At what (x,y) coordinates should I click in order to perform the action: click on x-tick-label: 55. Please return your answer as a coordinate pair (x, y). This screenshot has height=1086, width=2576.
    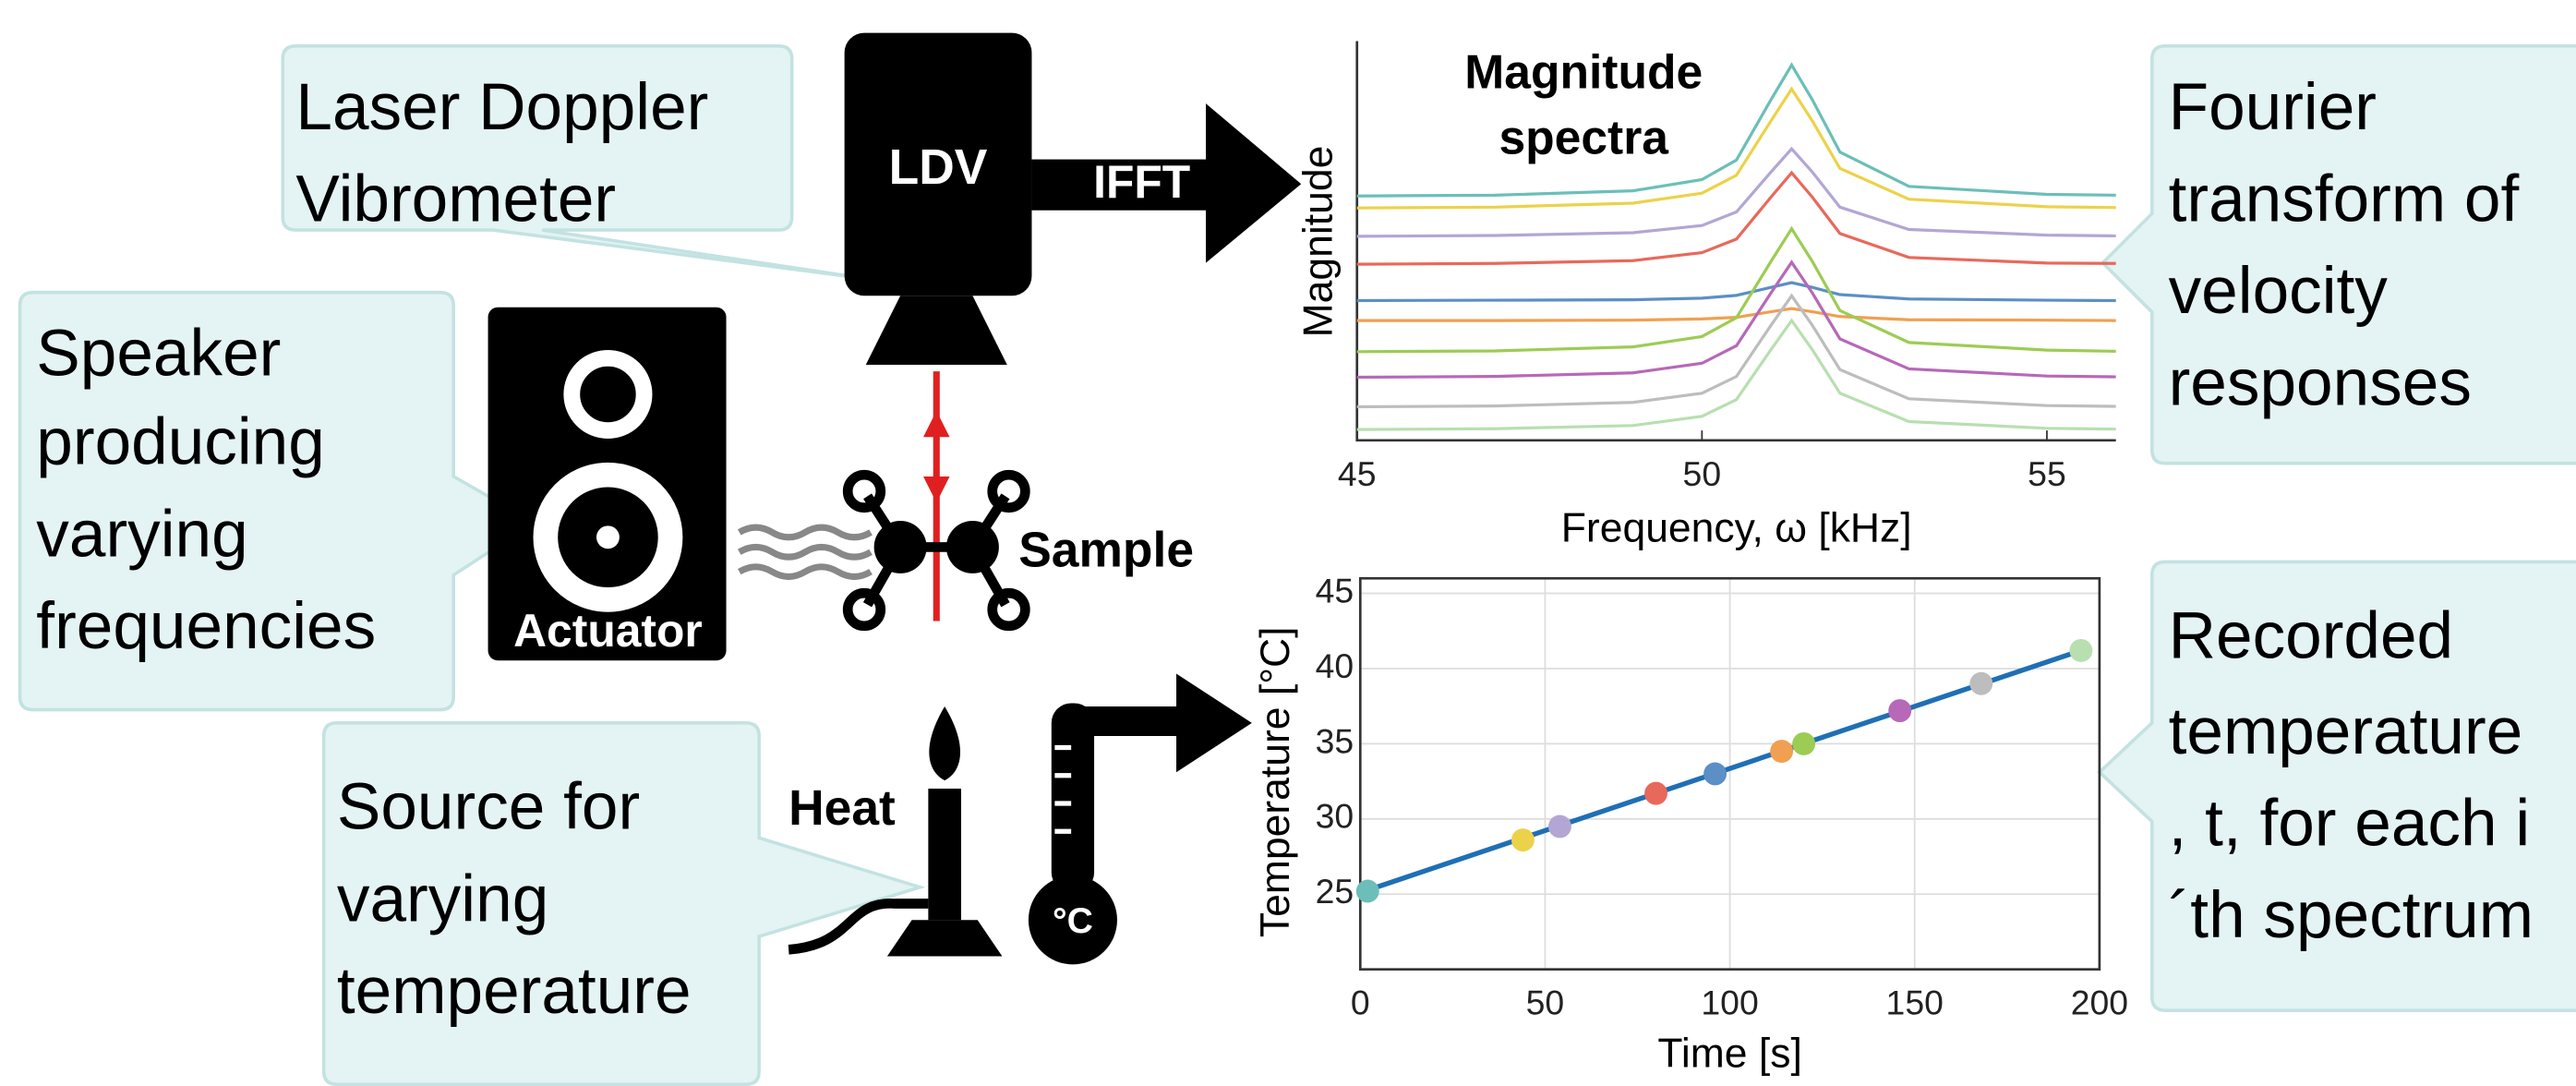
    Looking at the image, I should click on (2047, 473).